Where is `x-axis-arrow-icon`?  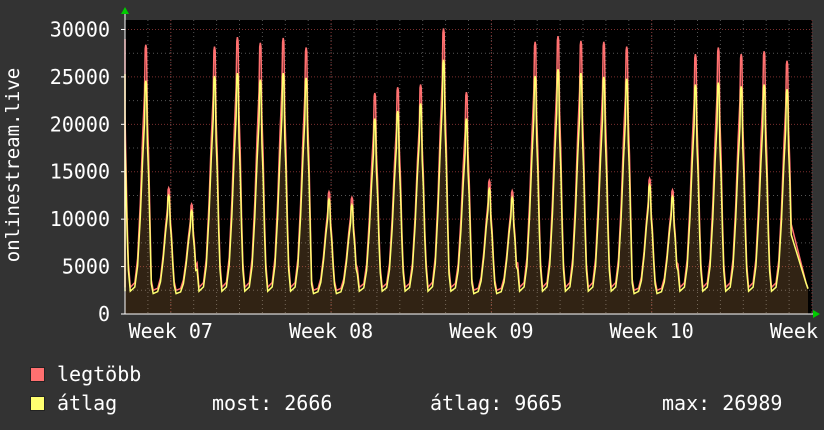
x-axis-arrow-icon is located at coordinates (816, 314).